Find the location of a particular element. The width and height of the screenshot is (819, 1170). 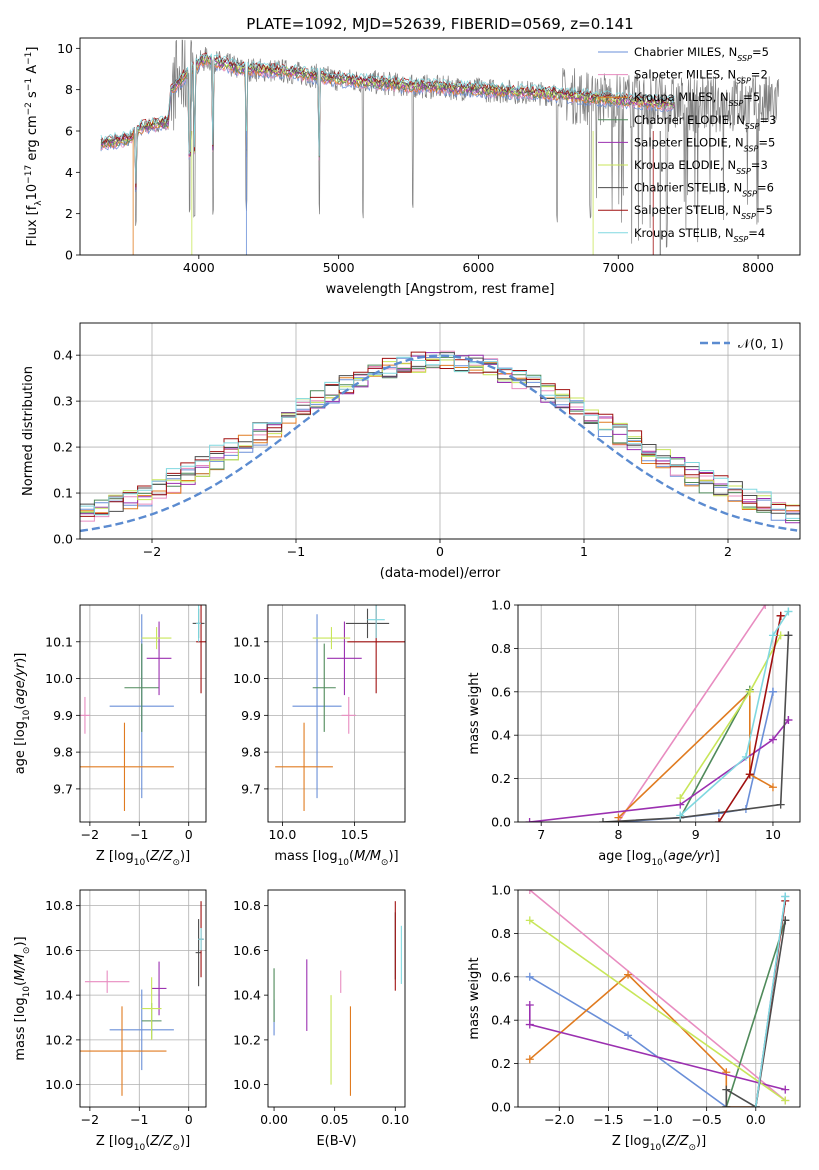

y-axis-label: Flux [fλ10−17 erg cm−2 s−1 A−1] is located at coordinates (34, 147).